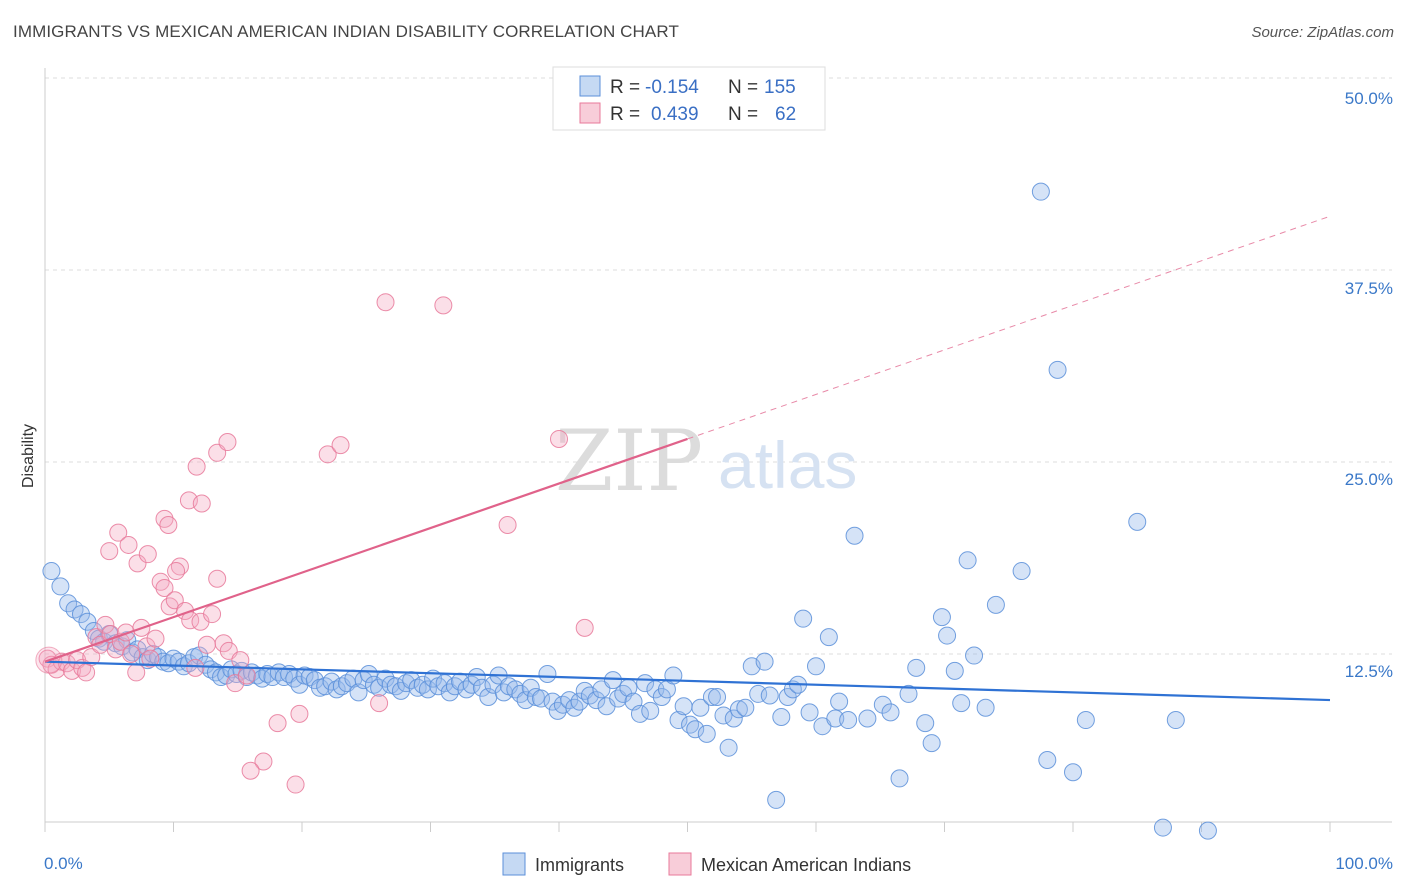 This screenshot has width=1406, height=892. I want to click on chart-source: Source: ZipAtlas.com, so click(1322, 32).